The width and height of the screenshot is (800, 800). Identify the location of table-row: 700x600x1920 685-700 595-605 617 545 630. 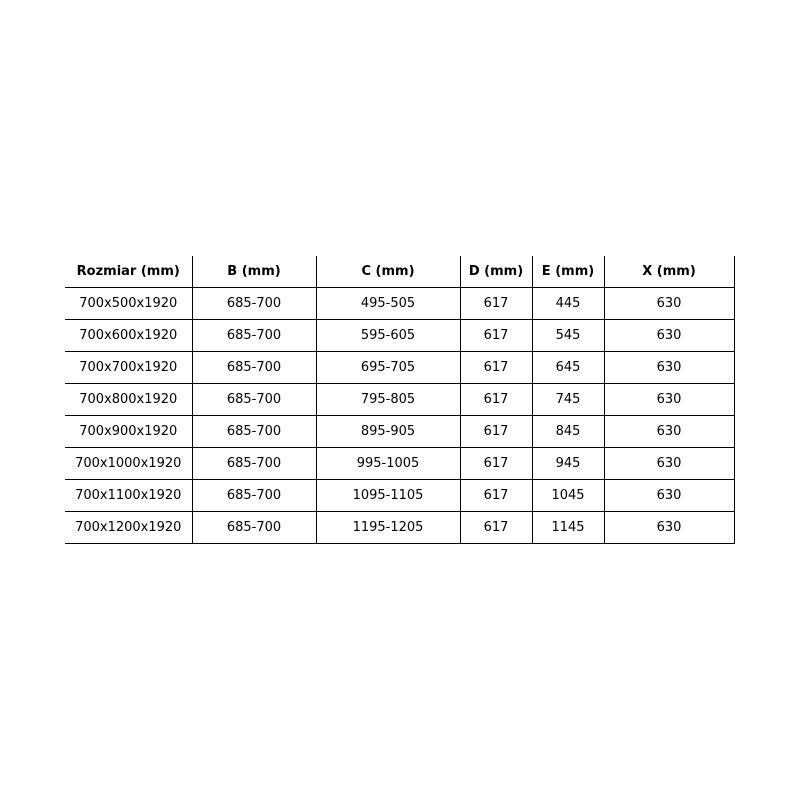
(400, 335).